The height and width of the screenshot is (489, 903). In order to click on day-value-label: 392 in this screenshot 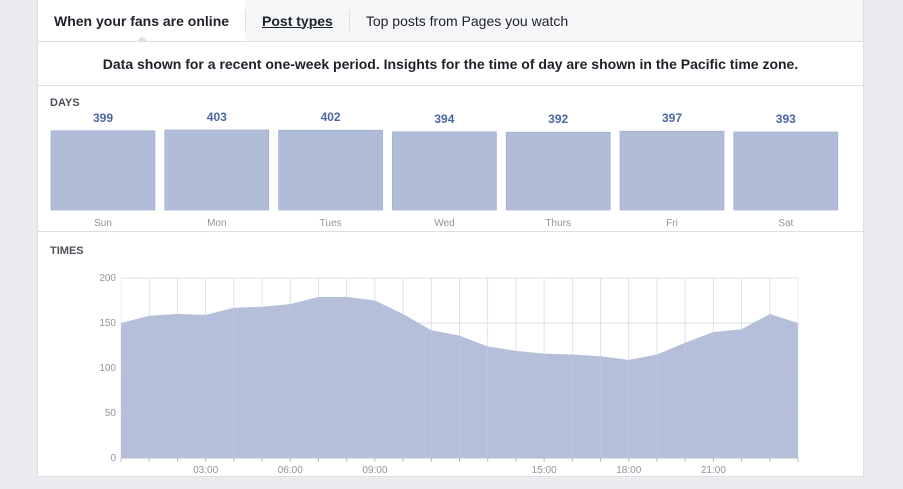, I will do `click(558, 119)`.